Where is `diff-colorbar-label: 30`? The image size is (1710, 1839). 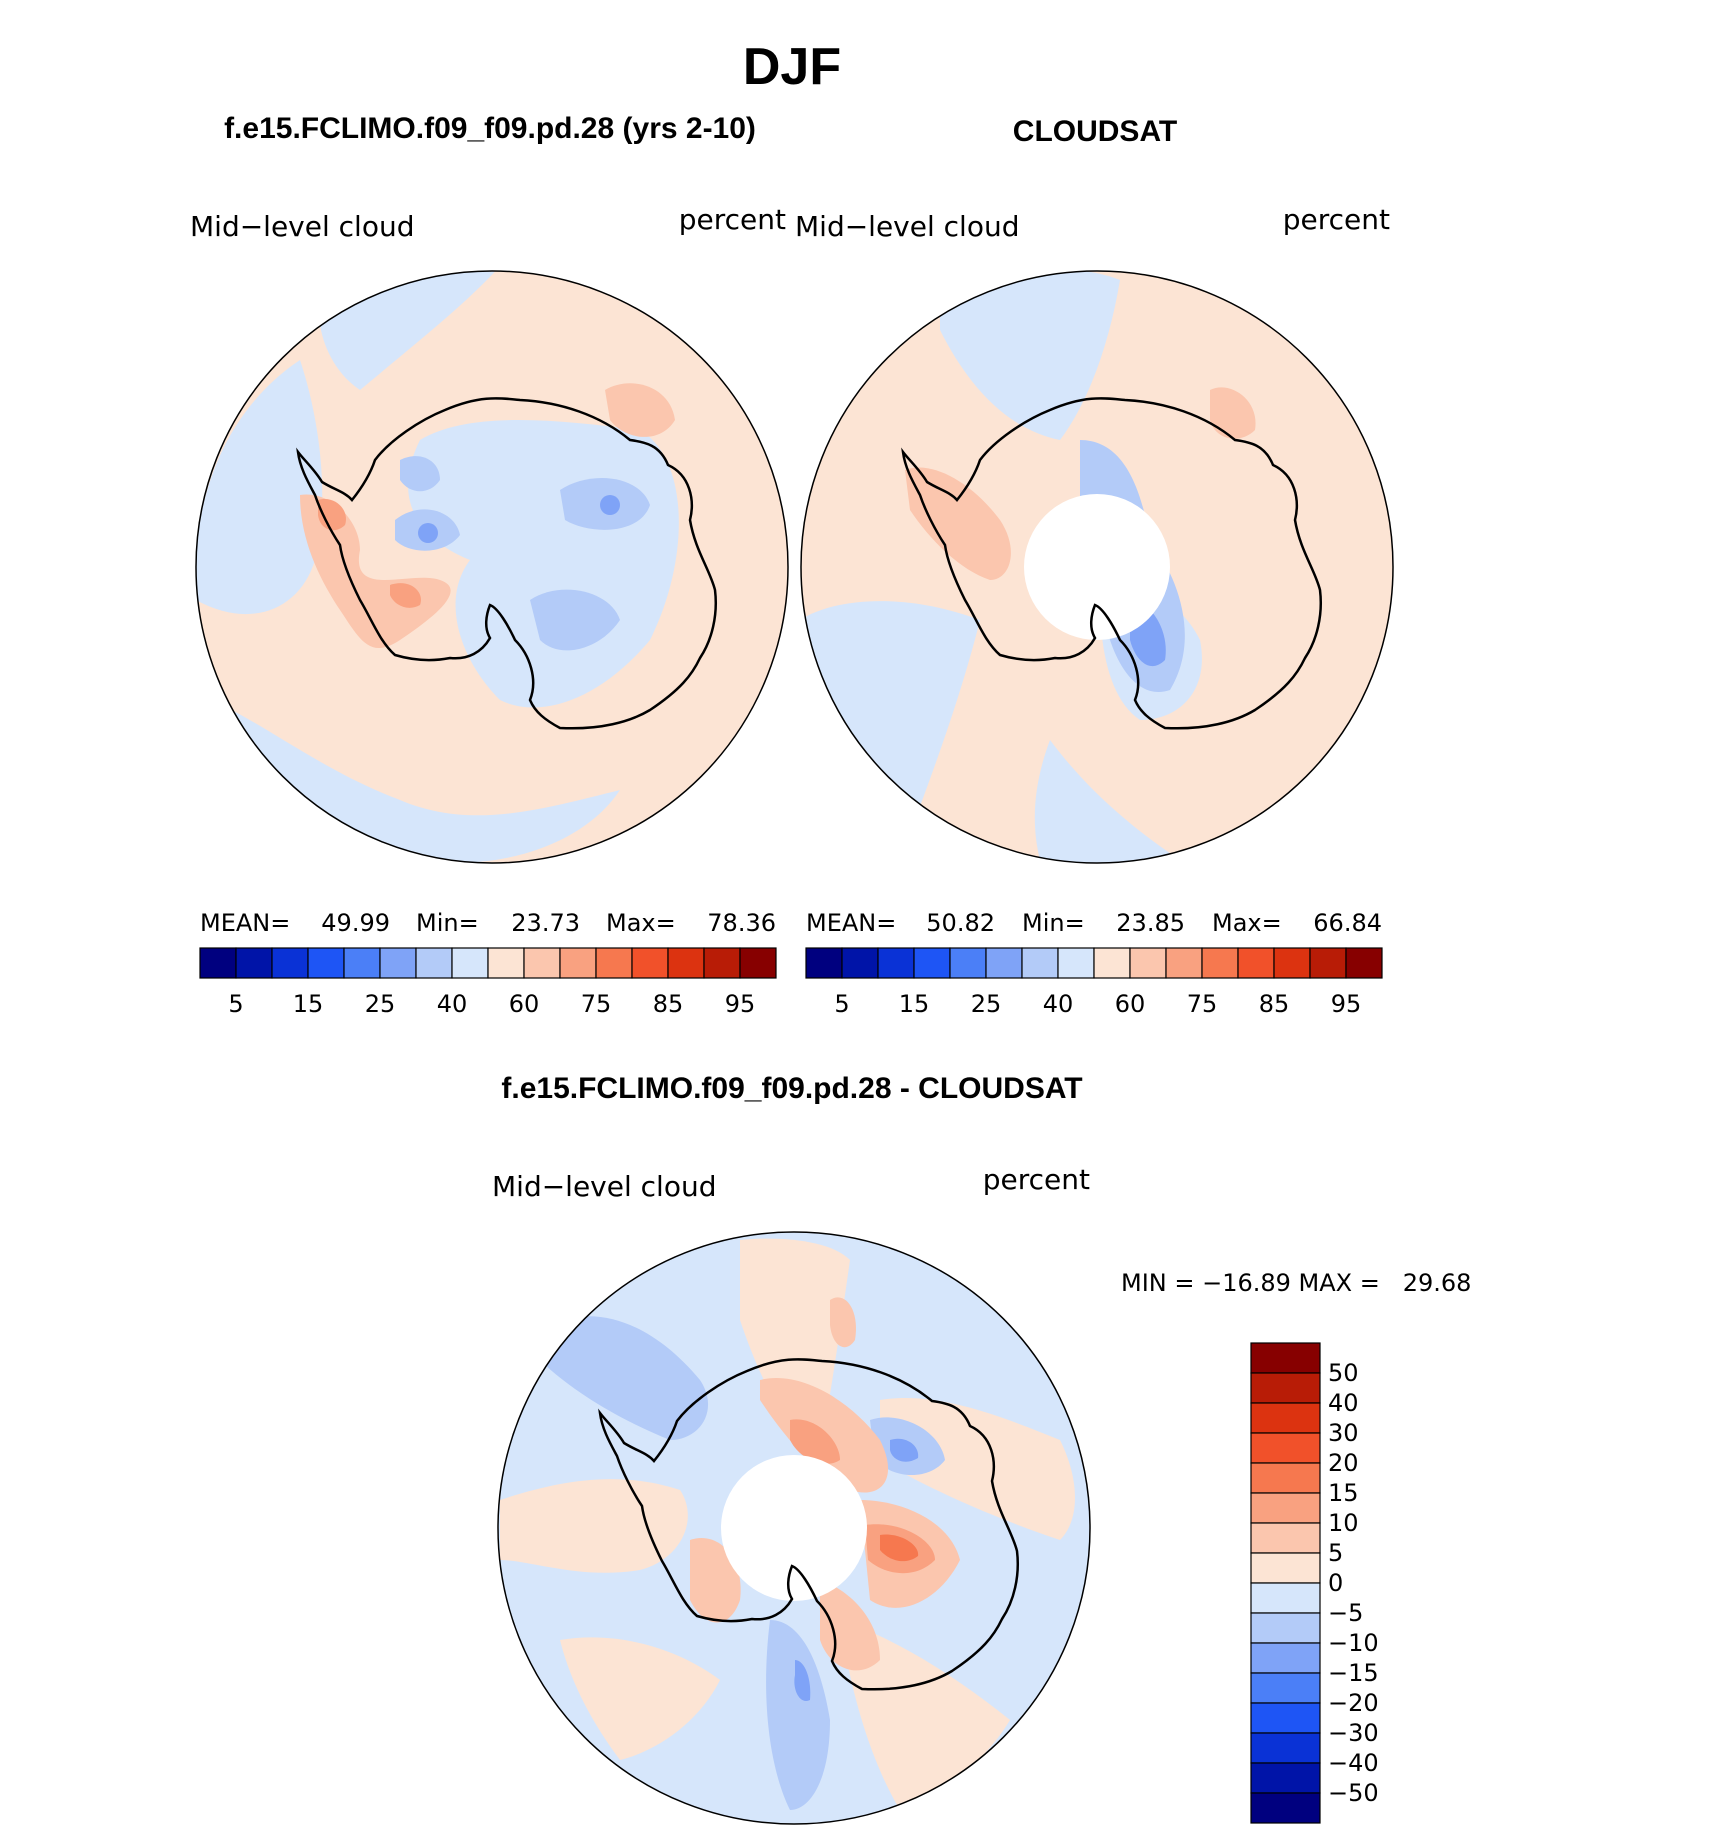
diff-colorbar-label: 30 is located at coordinates (1343, 1433).